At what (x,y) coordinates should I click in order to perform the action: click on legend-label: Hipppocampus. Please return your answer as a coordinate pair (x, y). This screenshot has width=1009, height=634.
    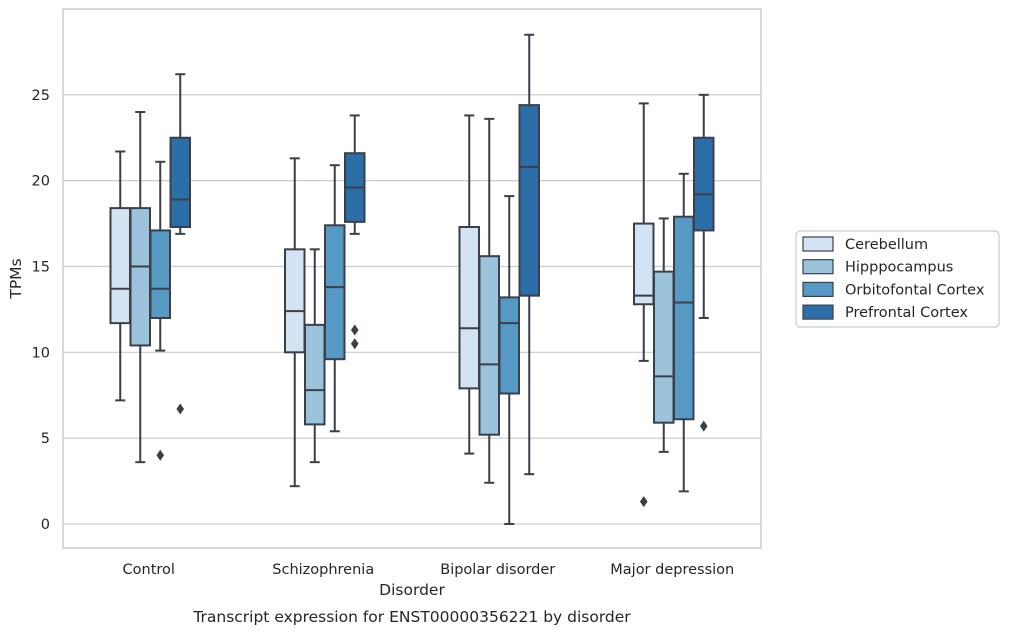
    Looking at the image, I should click on (899, 268).